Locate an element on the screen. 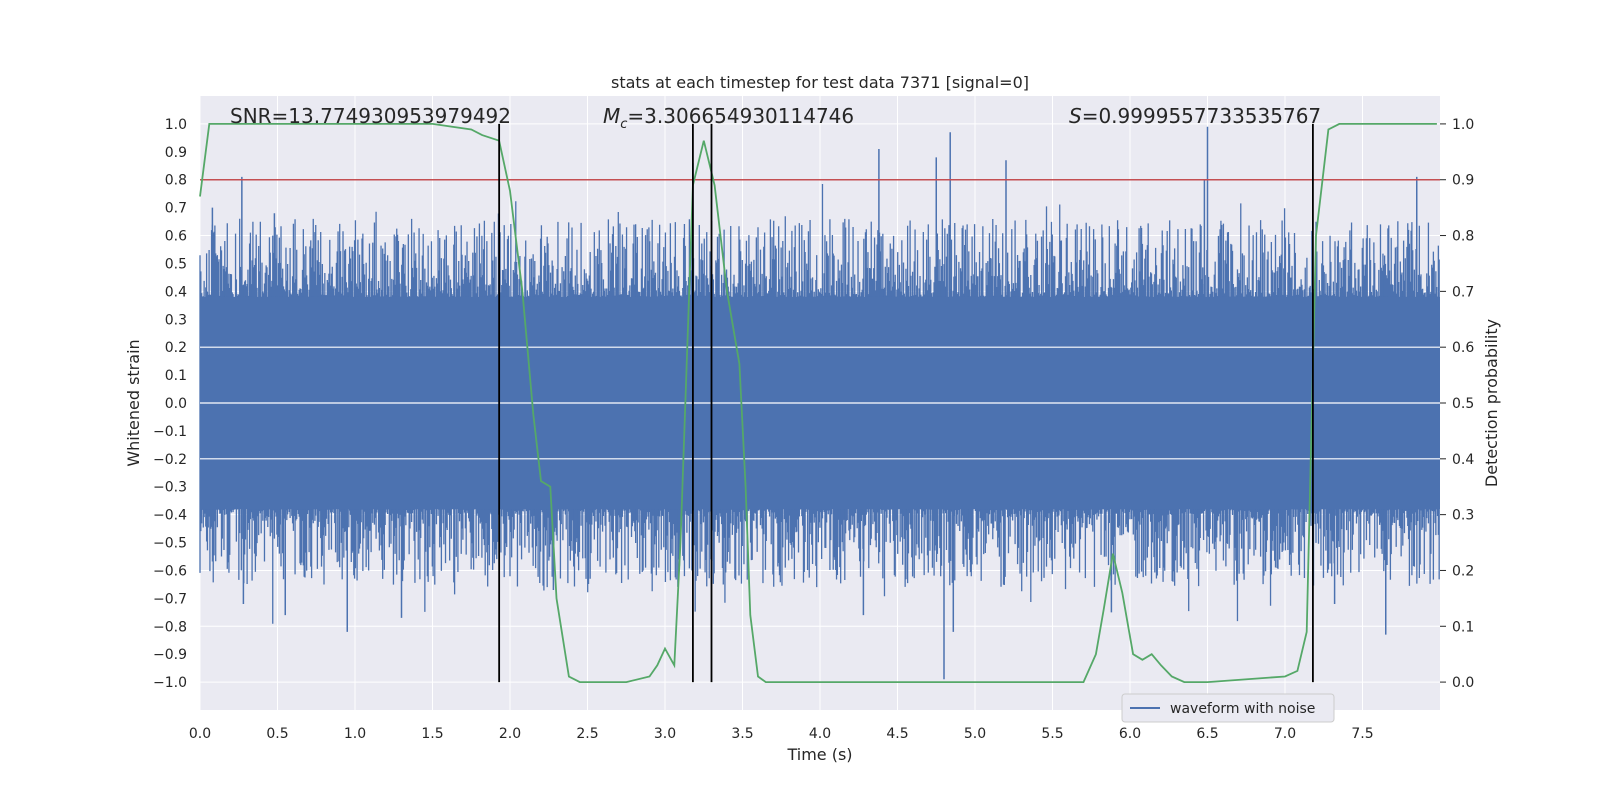 Image resolution: width=1600 pixels, height=800 pixels. y-tick-label: −0.7 is located at coordinates (170, 599).